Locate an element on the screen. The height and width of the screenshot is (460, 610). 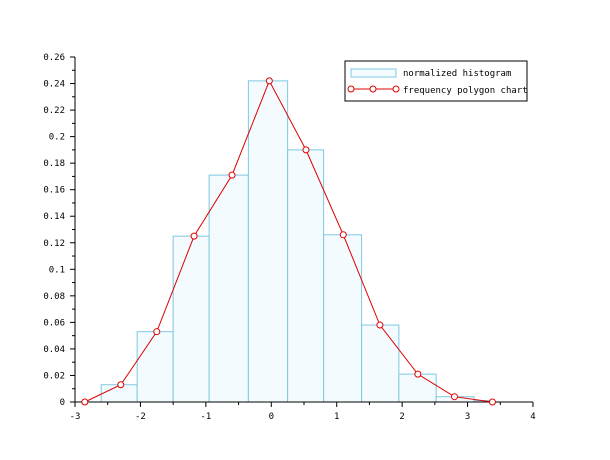
y-tick-label: 0.16 is located at coordinates (54, 191).